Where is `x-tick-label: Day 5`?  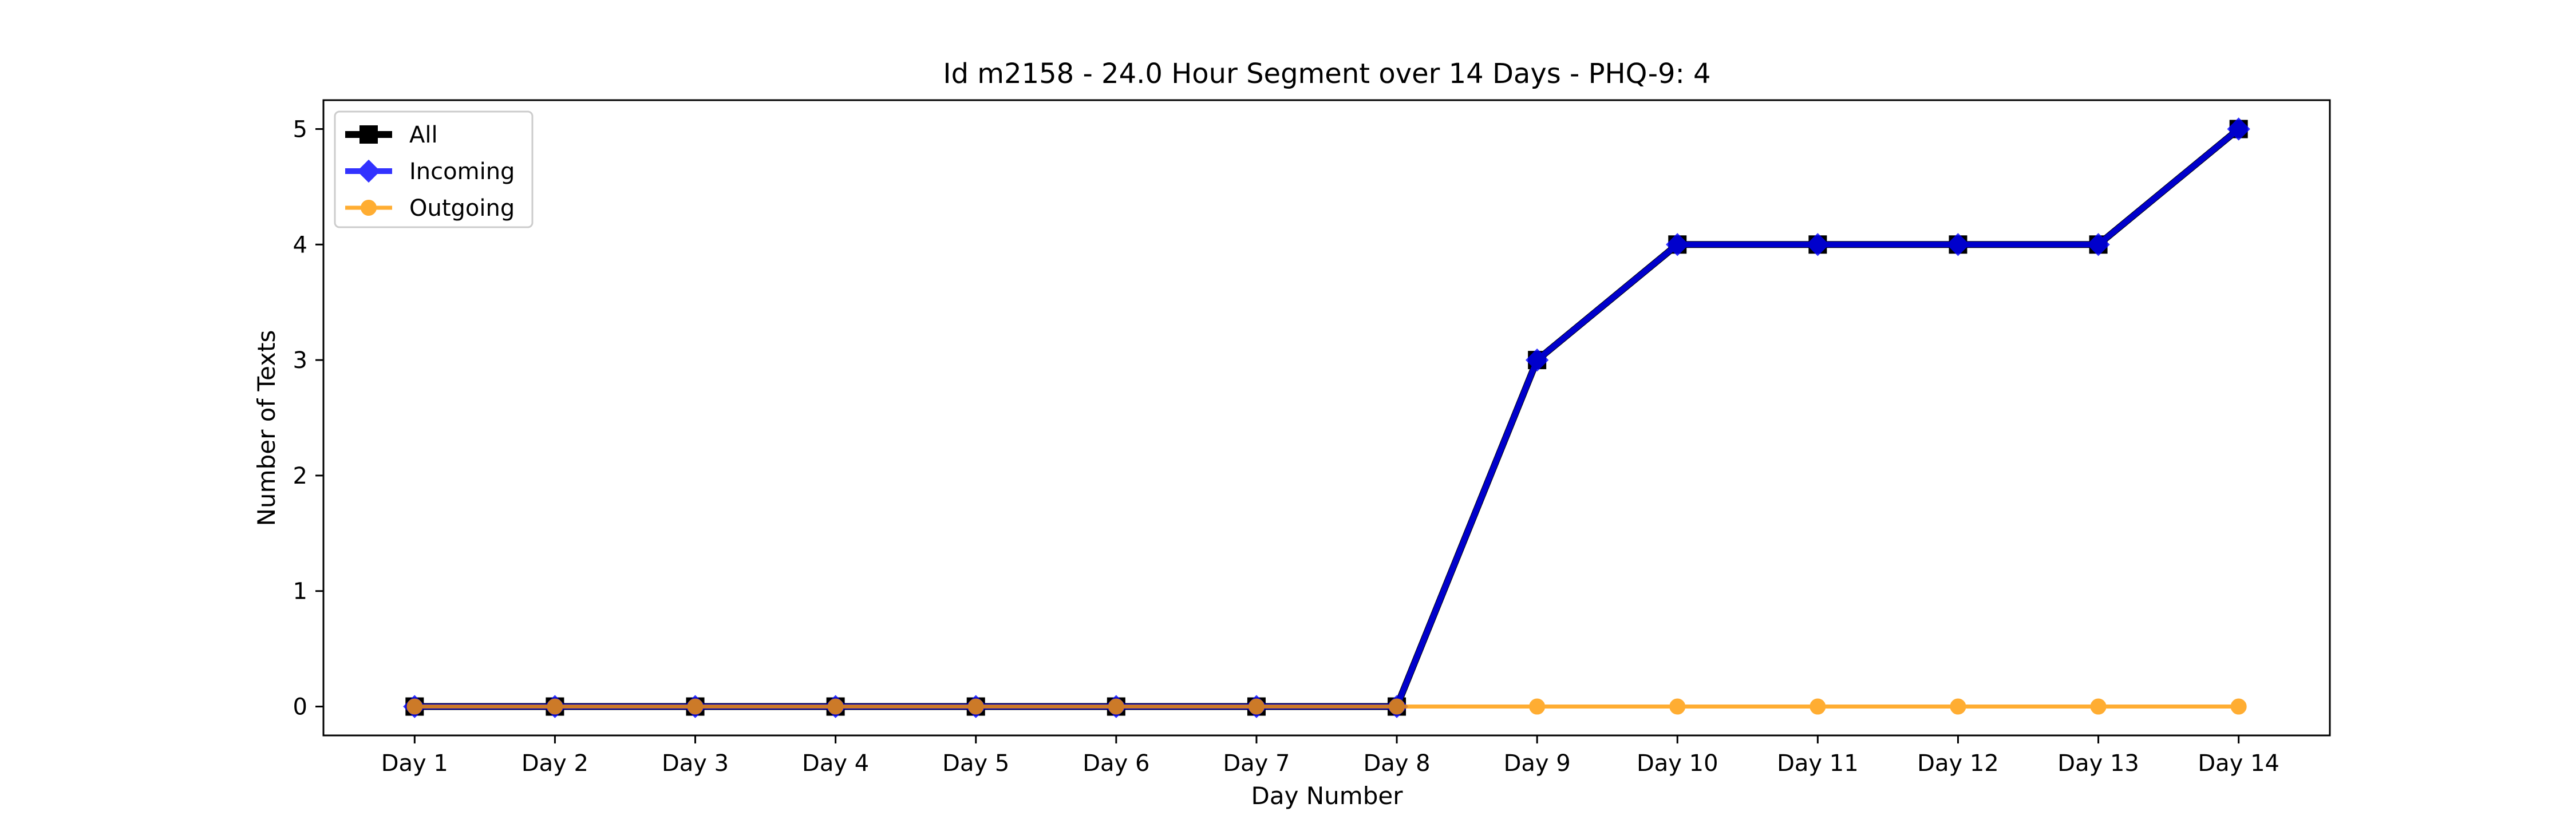
x-tick-label: Day 5 is located at coordinates (975, 763).